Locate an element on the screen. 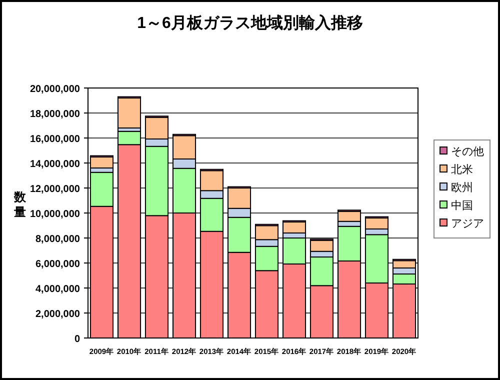 The image size is (500, 380). y-tick-label: 18,000,000 is located at coordinates (55, 114).